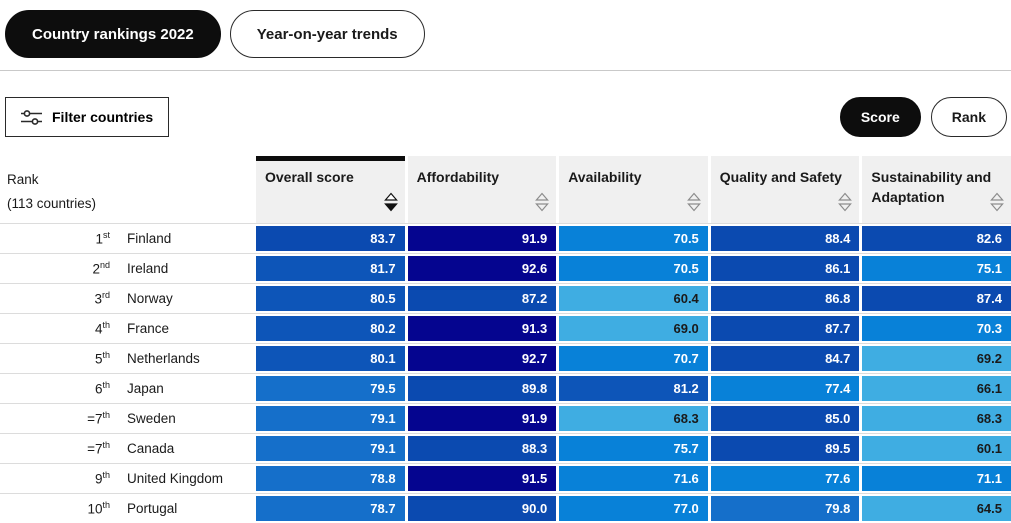 This screenshot has height=523, width=1011. What do you see at coordinates (505, 269) in the screenshot?
I see `table-row: 2nd Ireland 81.7 92.6 70.5 86.1 75.1` at bounding box center [505, 269].